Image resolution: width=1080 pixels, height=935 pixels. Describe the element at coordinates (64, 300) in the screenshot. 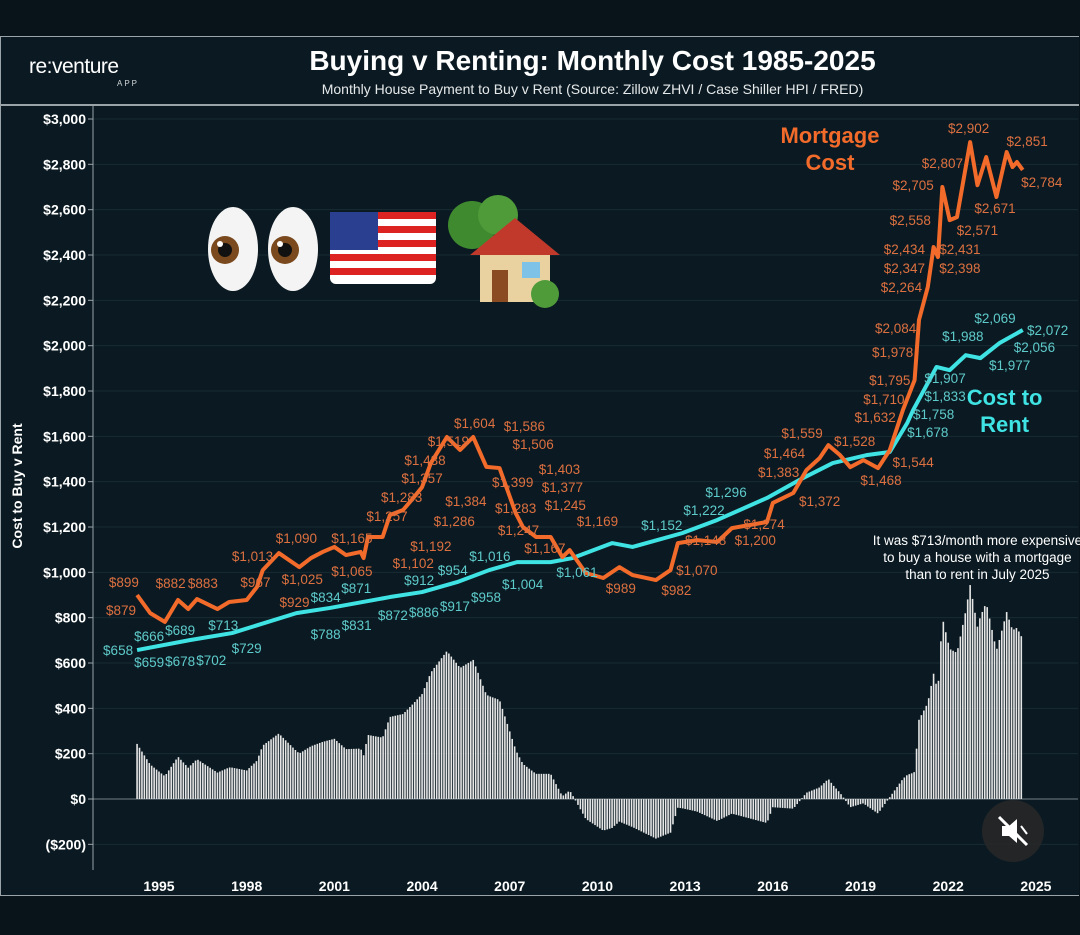

I see `y-tick-label: $2,200` at that location.